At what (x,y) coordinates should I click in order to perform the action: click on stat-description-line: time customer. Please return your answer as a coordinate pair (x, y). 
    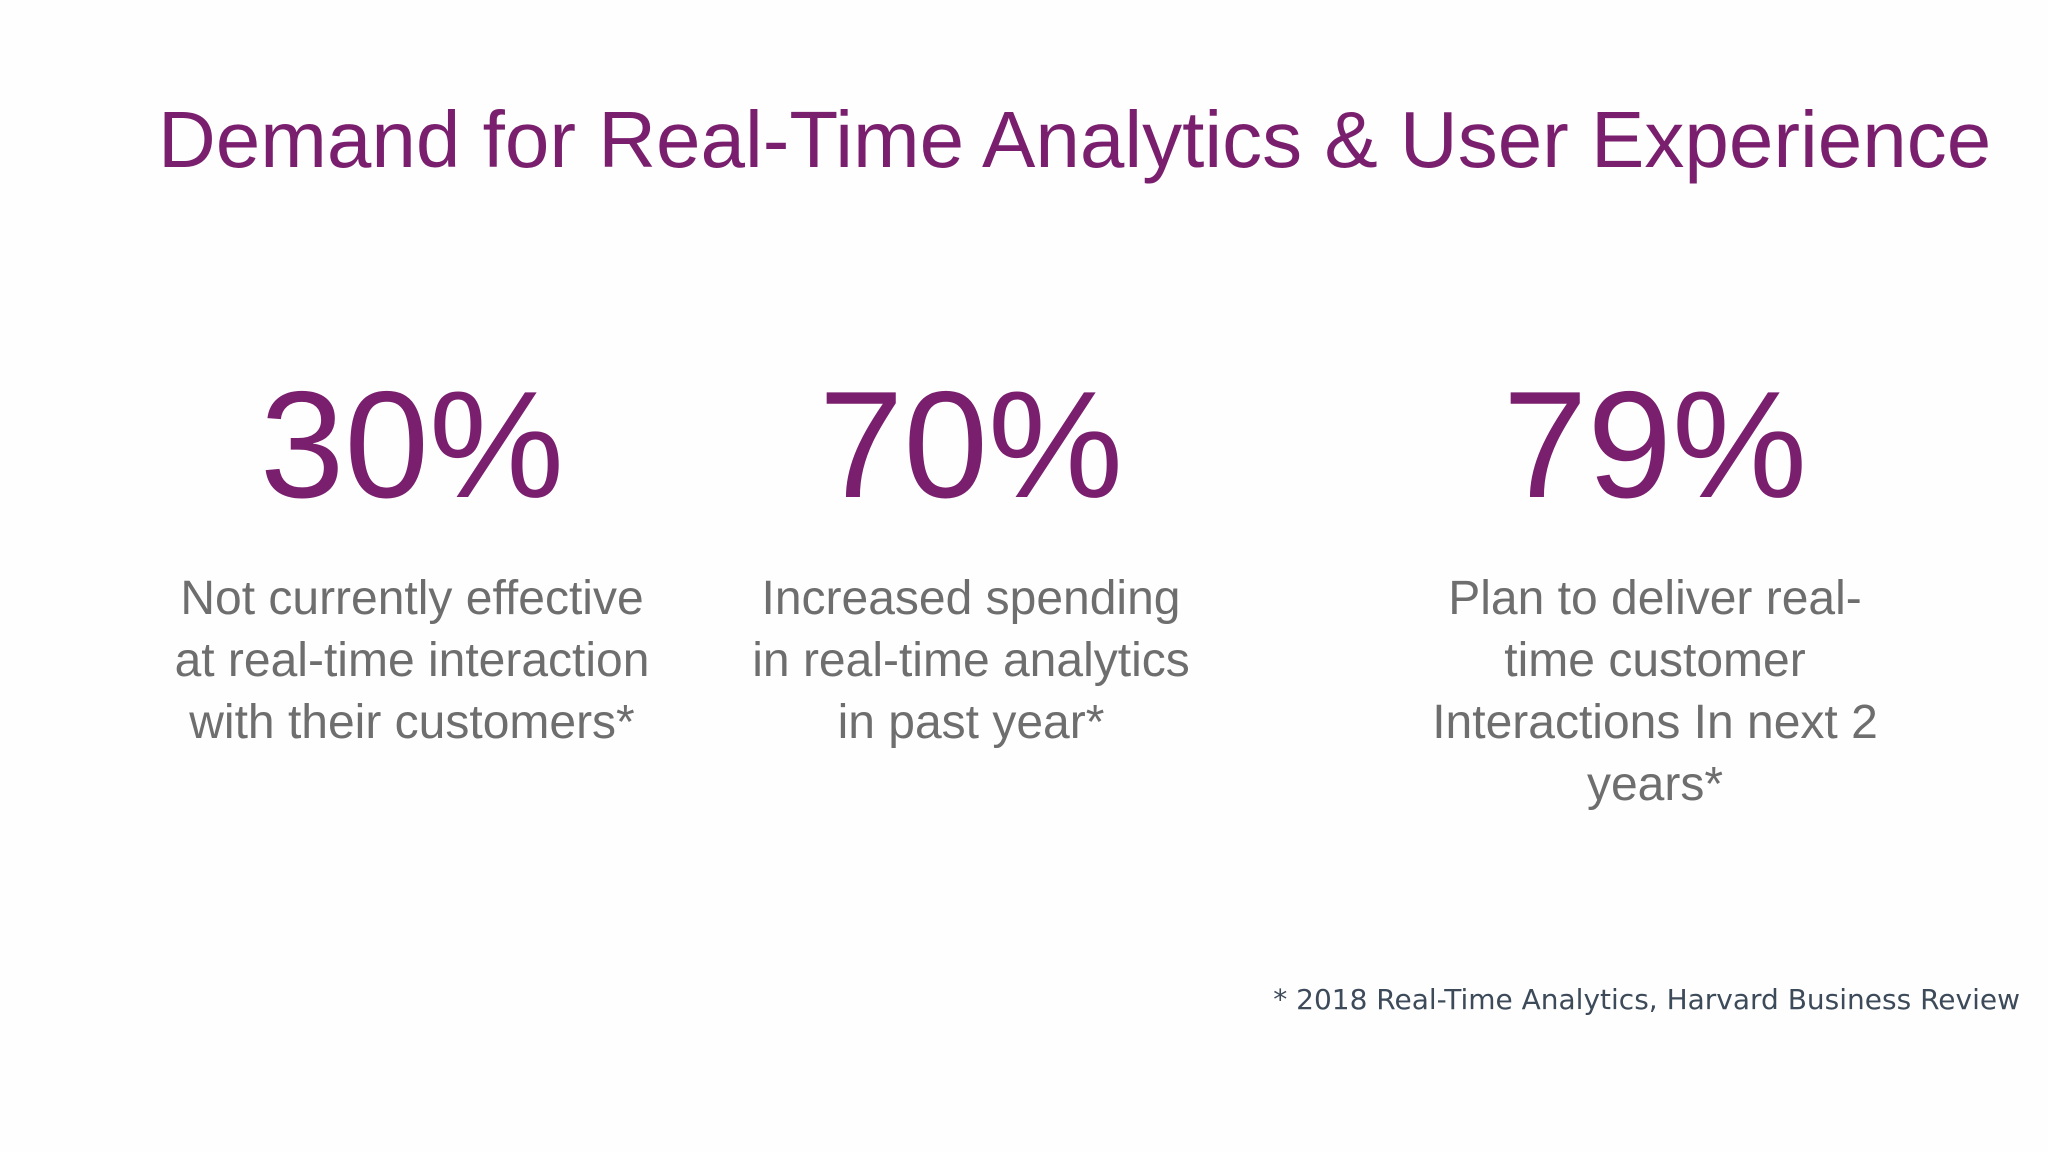
    Looking at the image, I should click on (1655, 660).